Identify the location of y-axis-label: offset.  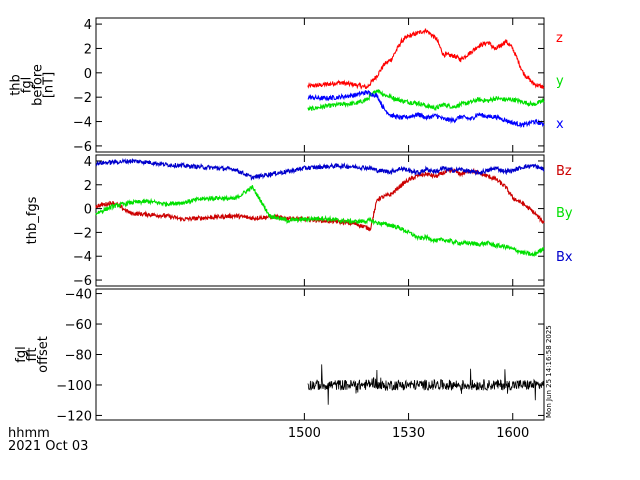
(43, 354).